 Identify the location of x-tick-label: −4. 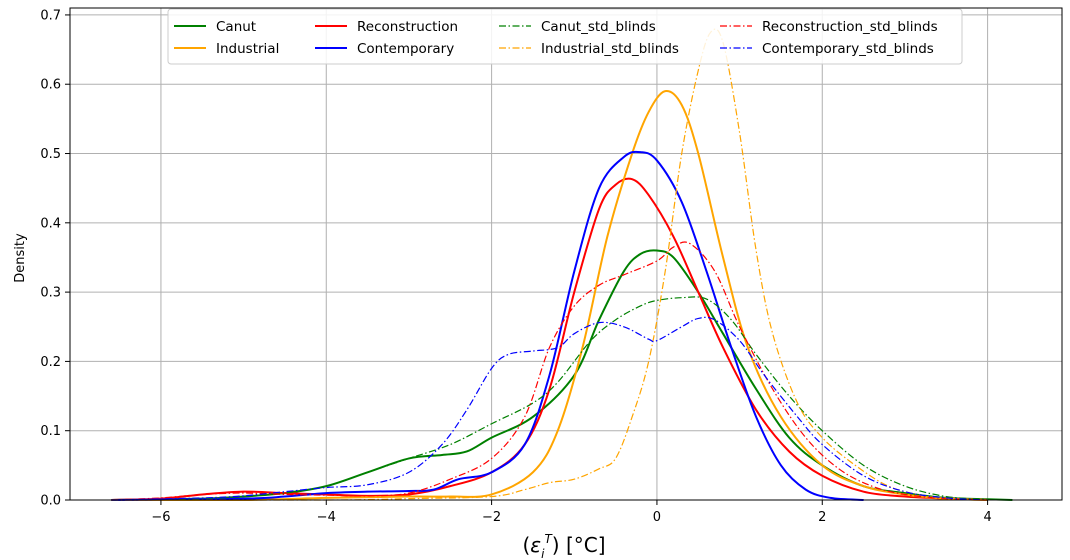
(326, 517).